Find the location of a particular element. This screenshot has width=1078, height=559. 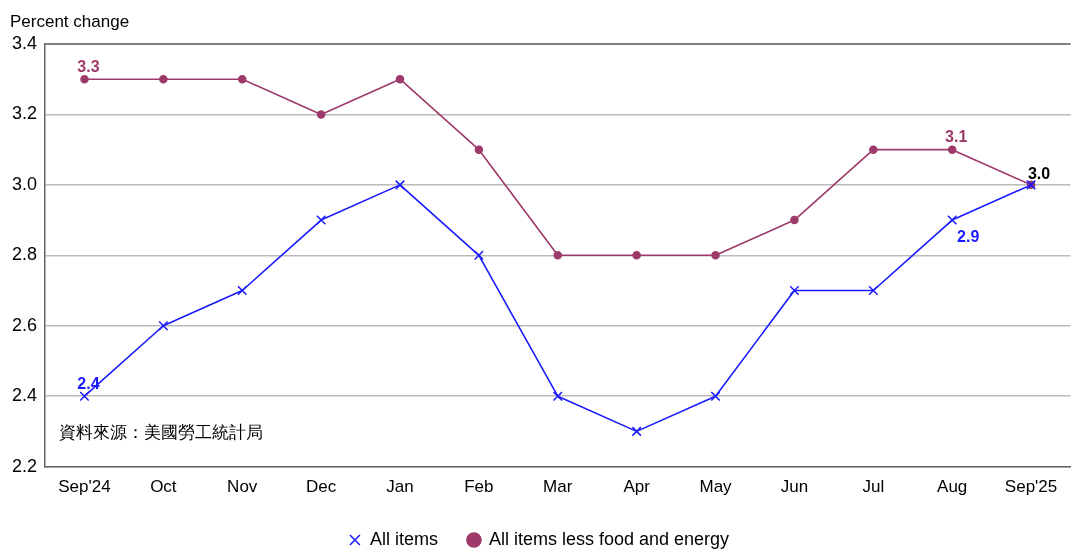

x-tick-label: Aug is located at coordinates (952, 487).